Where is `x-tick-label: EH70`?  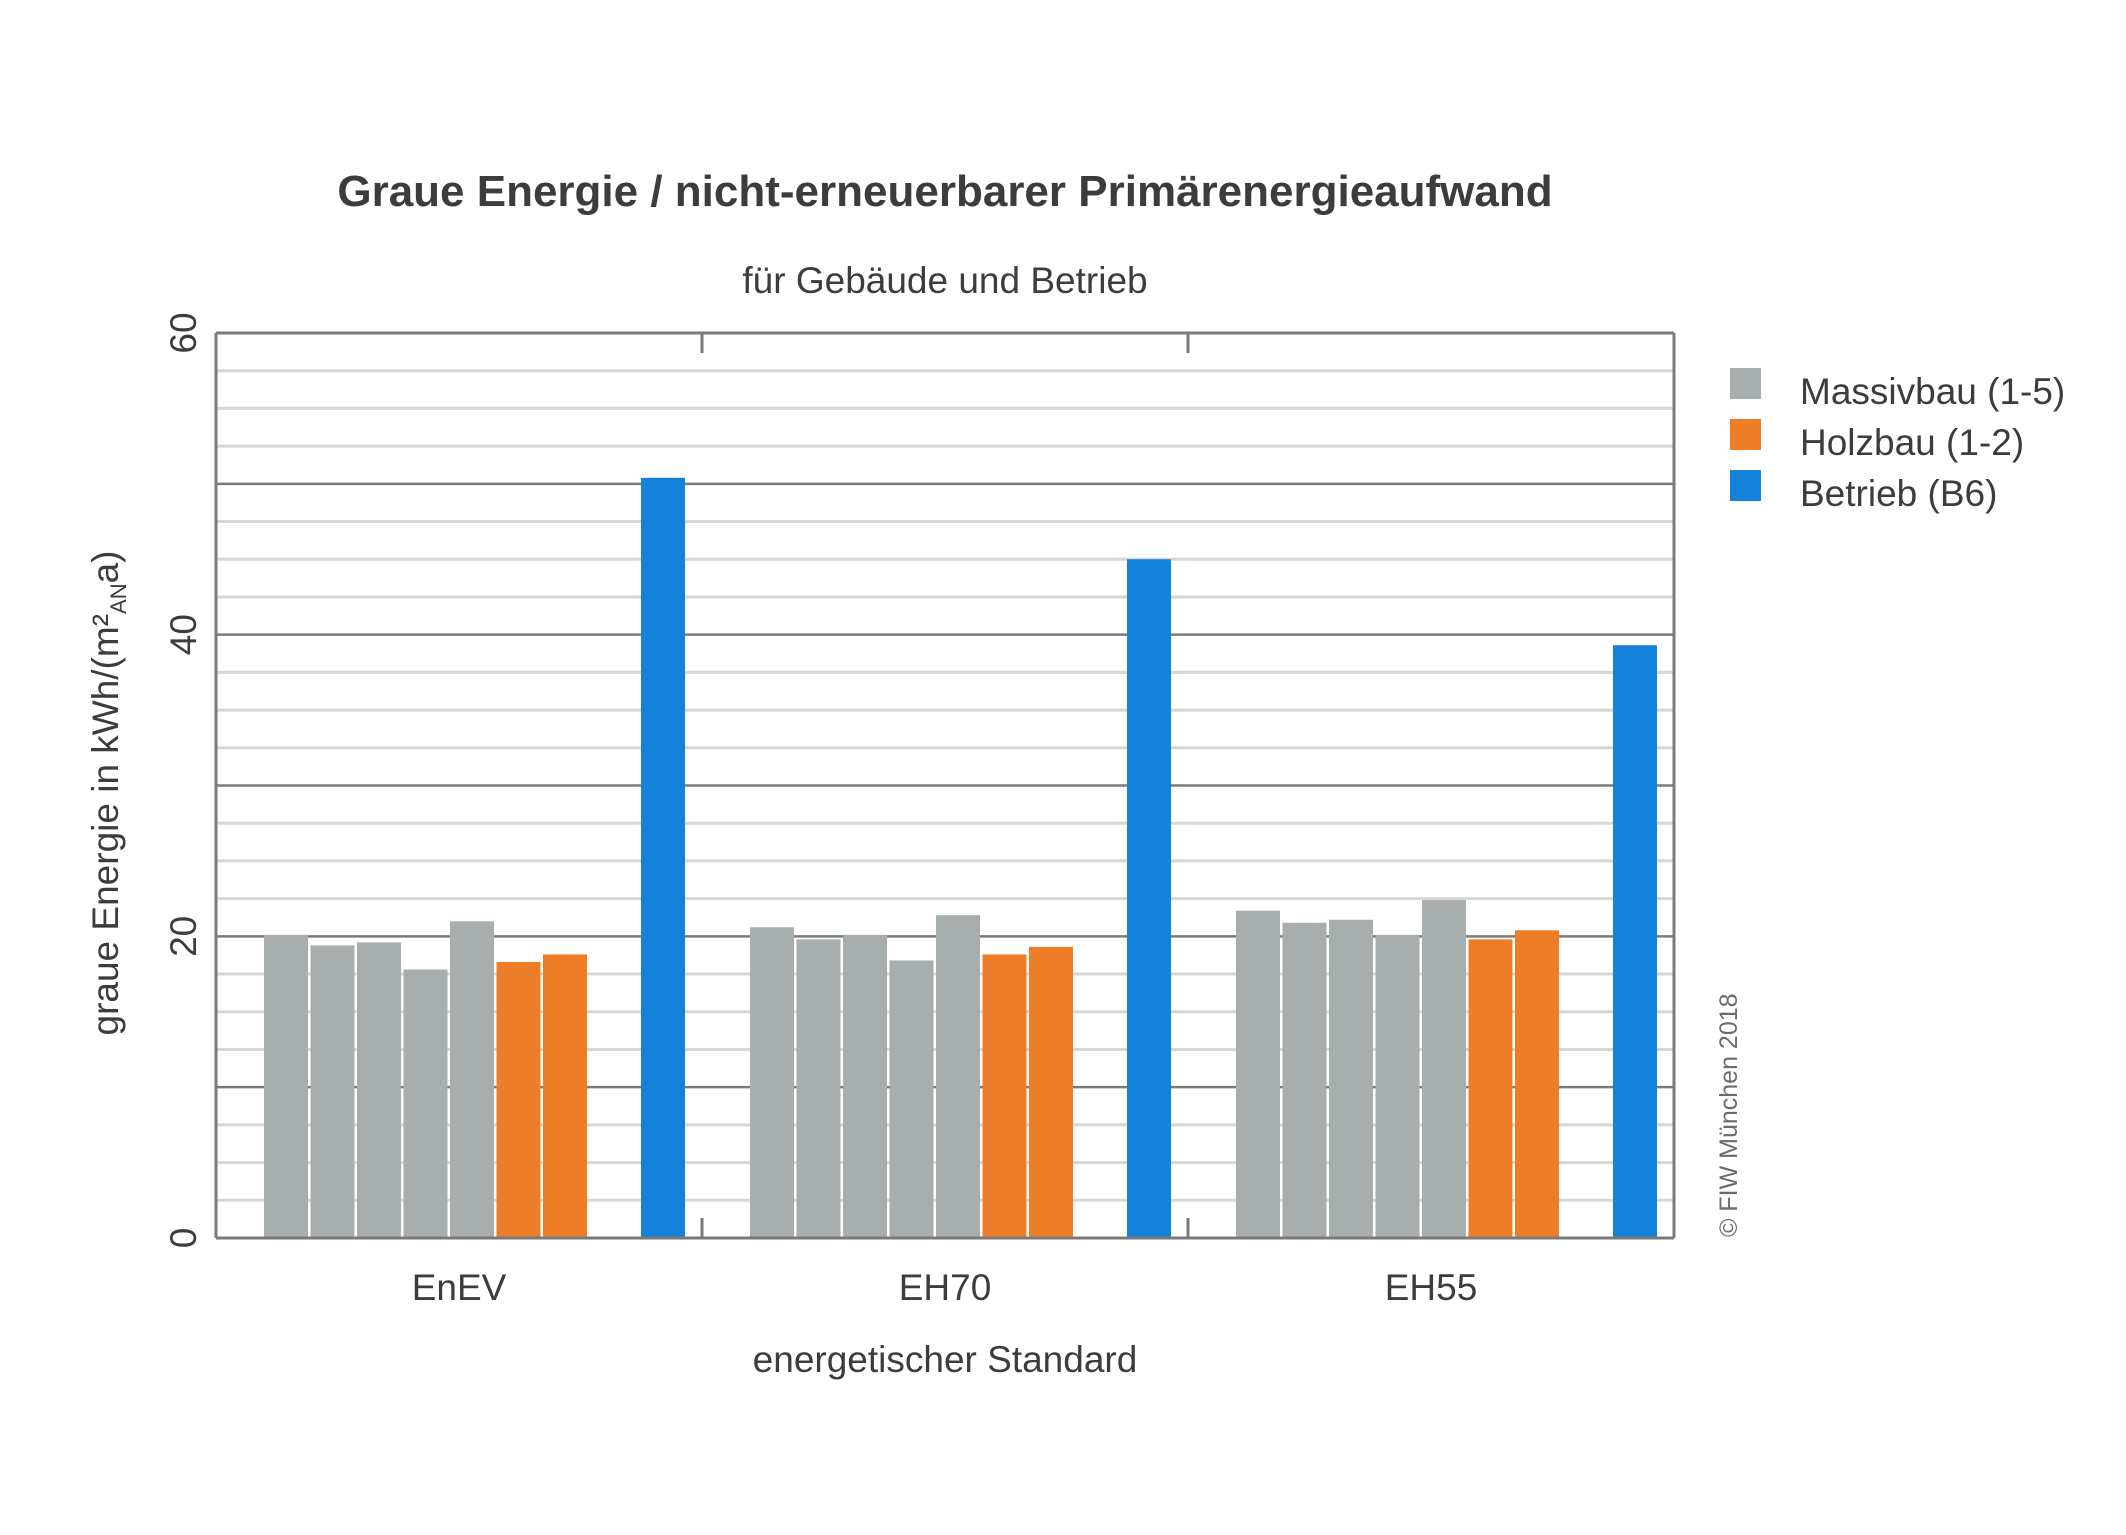 x-tick-label: EH70 is located at coordinates (945, 1287).